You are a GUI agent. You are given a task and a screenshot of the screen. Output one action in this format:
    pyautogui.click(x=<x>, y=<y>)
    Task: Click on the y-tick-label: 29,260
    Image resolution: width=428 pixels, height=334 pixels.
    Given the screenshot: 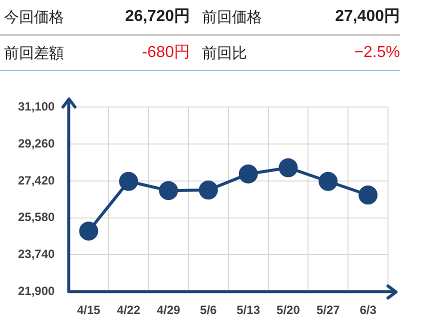 What is the action you would take?
    pyautogui.click(x=37, y=143)
    